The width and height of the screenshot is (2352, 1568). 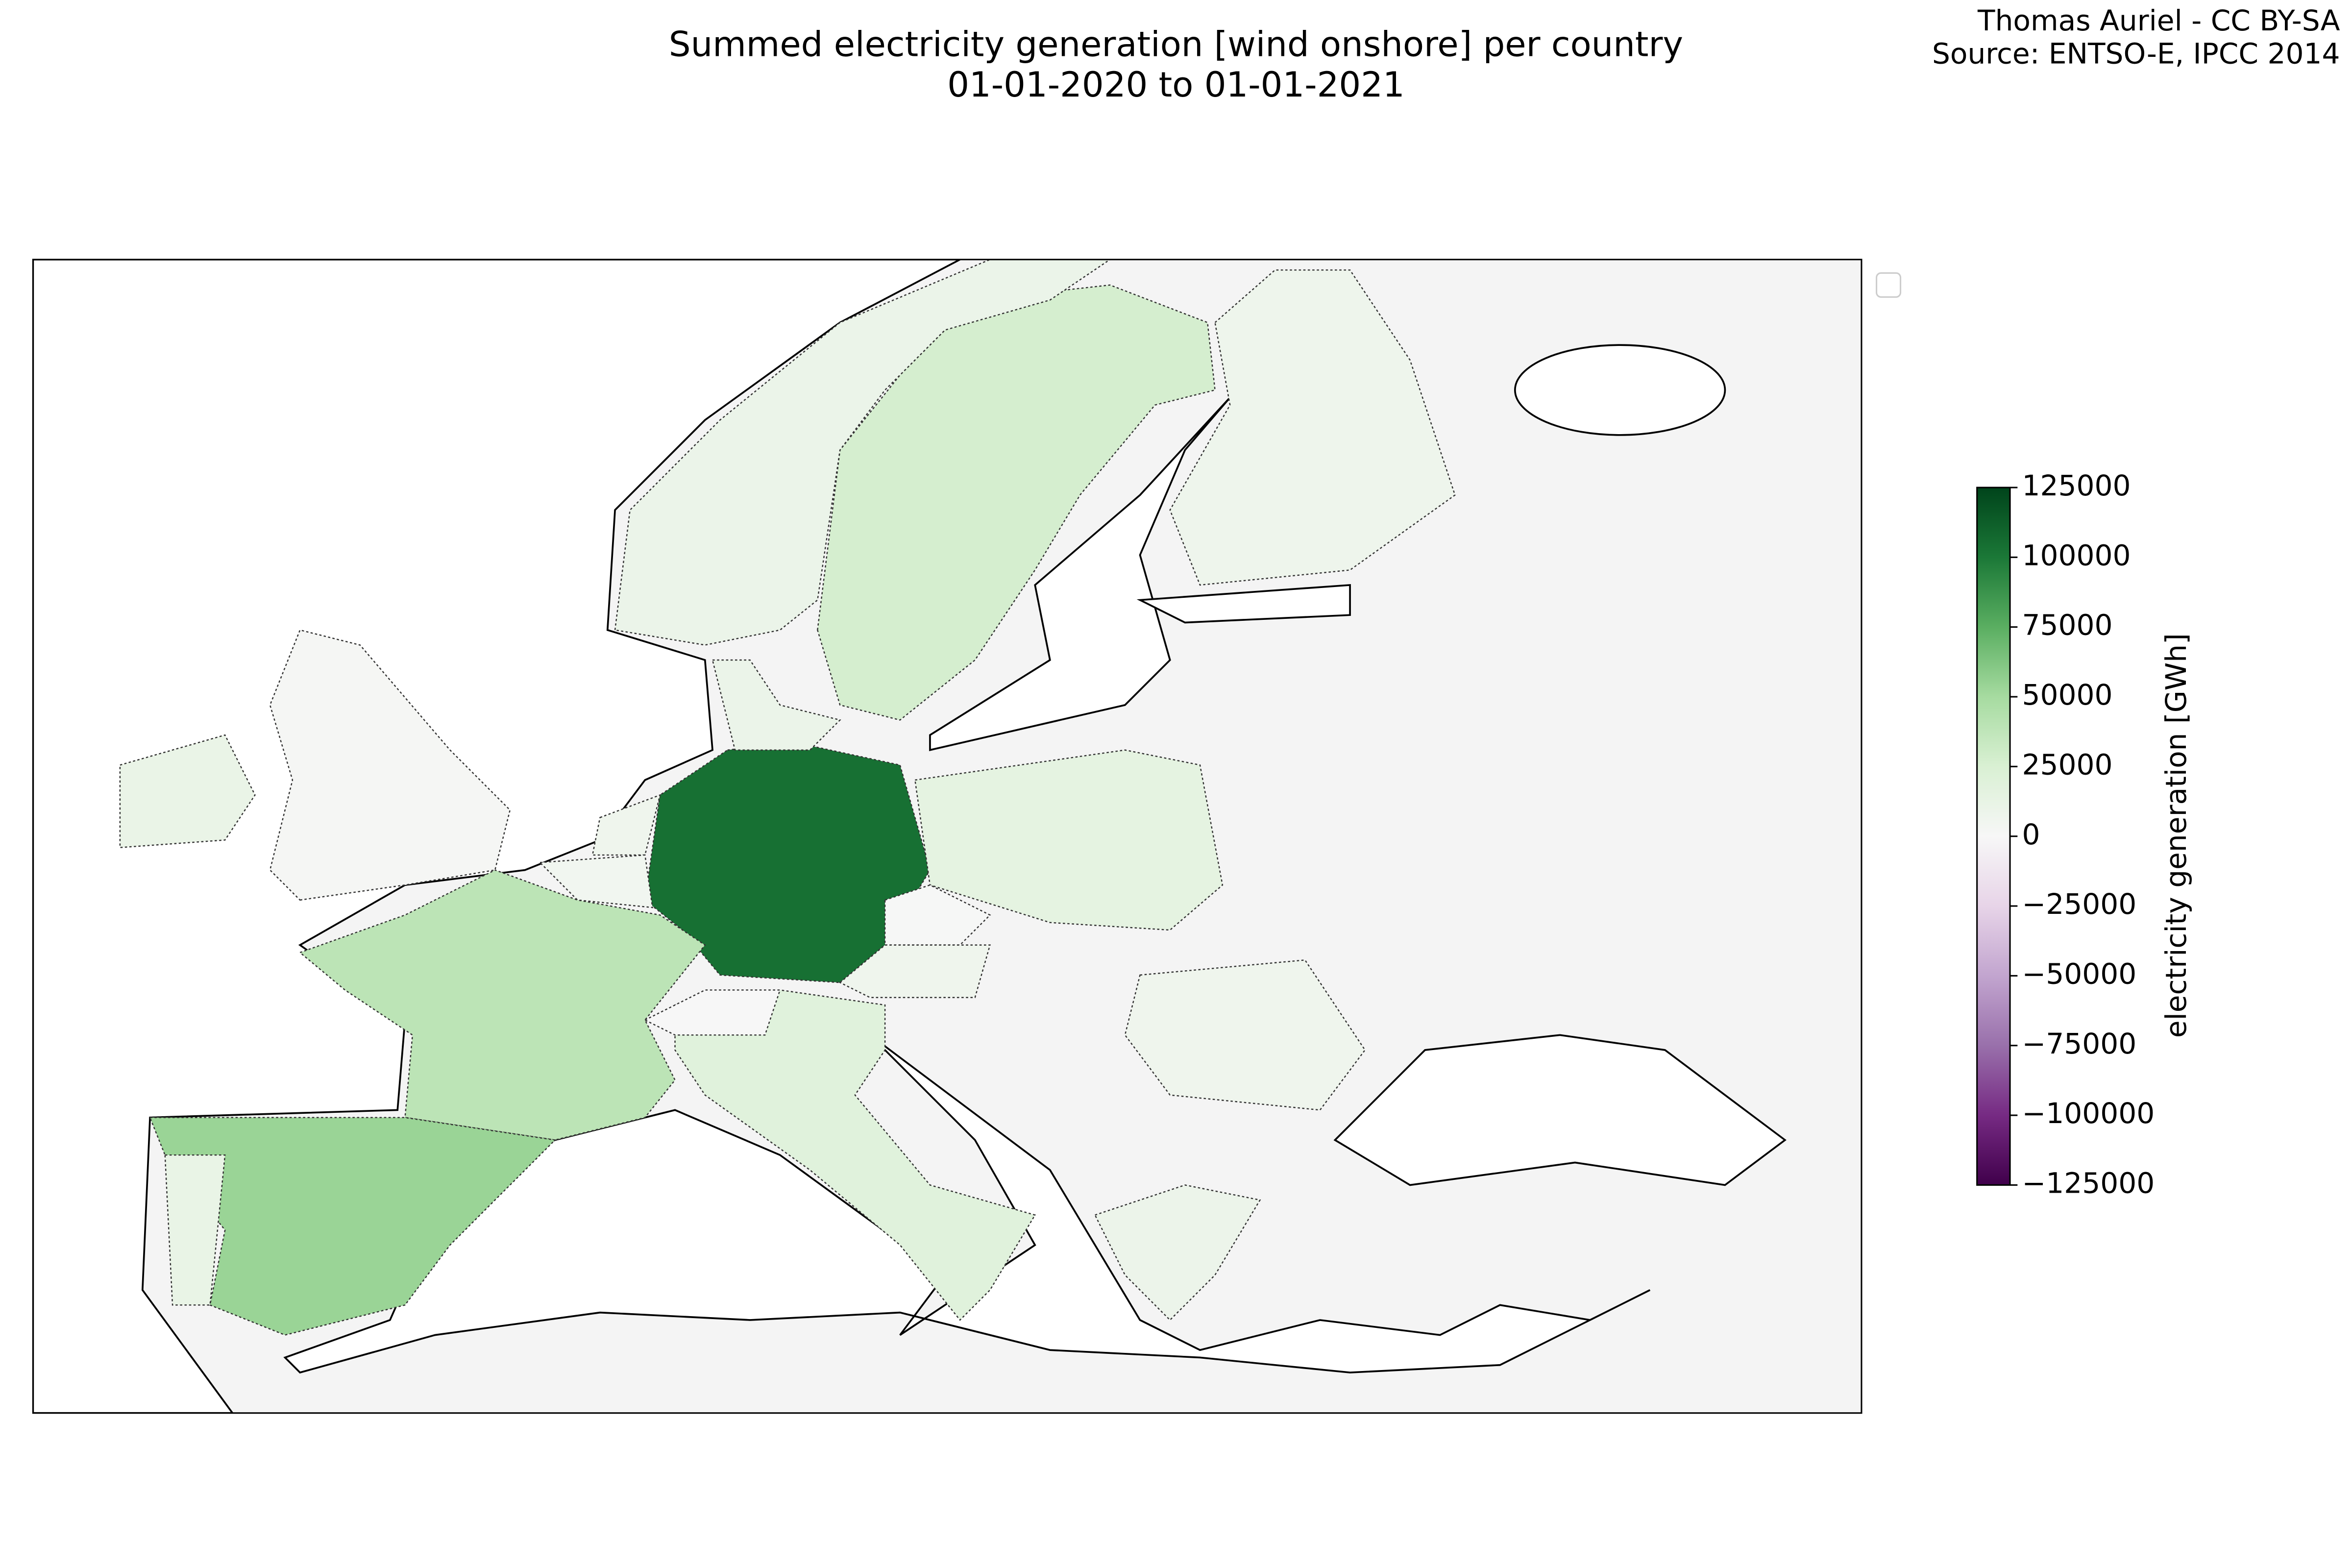 What do you see at coordinates (2079, 973) in the screenshot?
I see `colorbar-tick-label: −50000` at bounding box center [2079, 973].